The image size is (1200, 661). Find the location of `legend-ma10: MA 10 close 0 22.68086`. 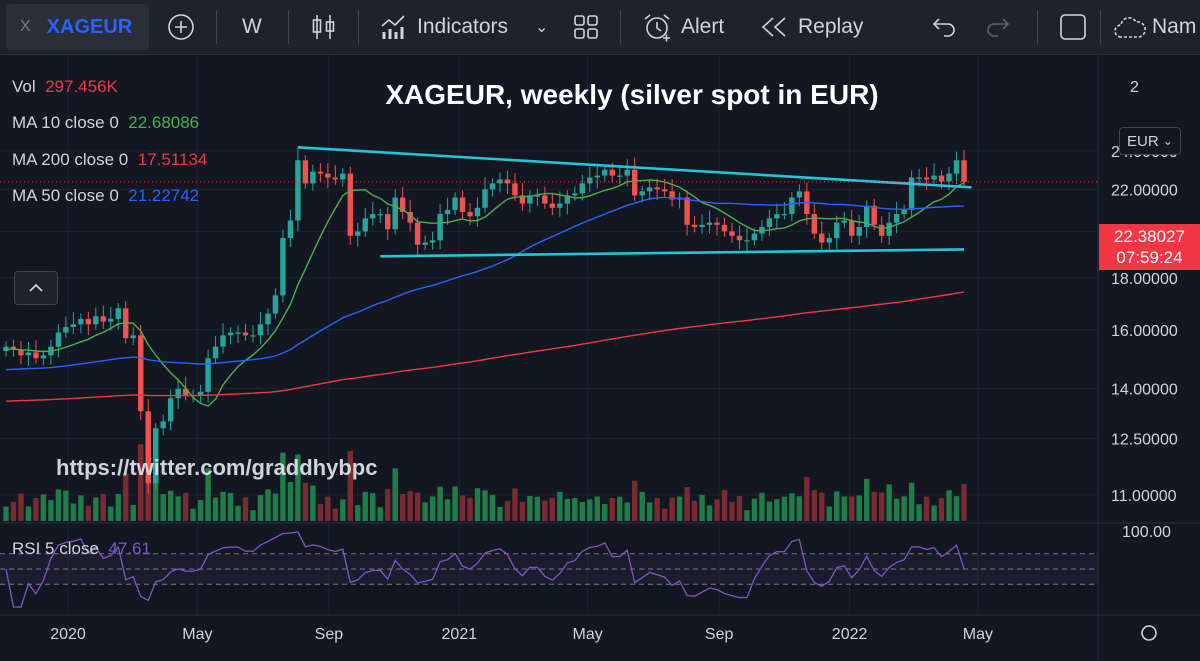

legend-ma10: MA 10 close 0 22.68086 is located at coordinates (105, 123).